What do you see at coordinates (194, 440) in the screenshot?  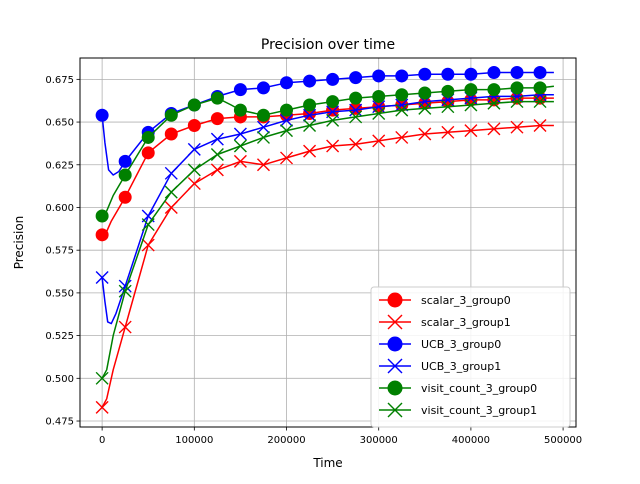 I see `x-tick-label: 100000` at bounding box center [194, 440].